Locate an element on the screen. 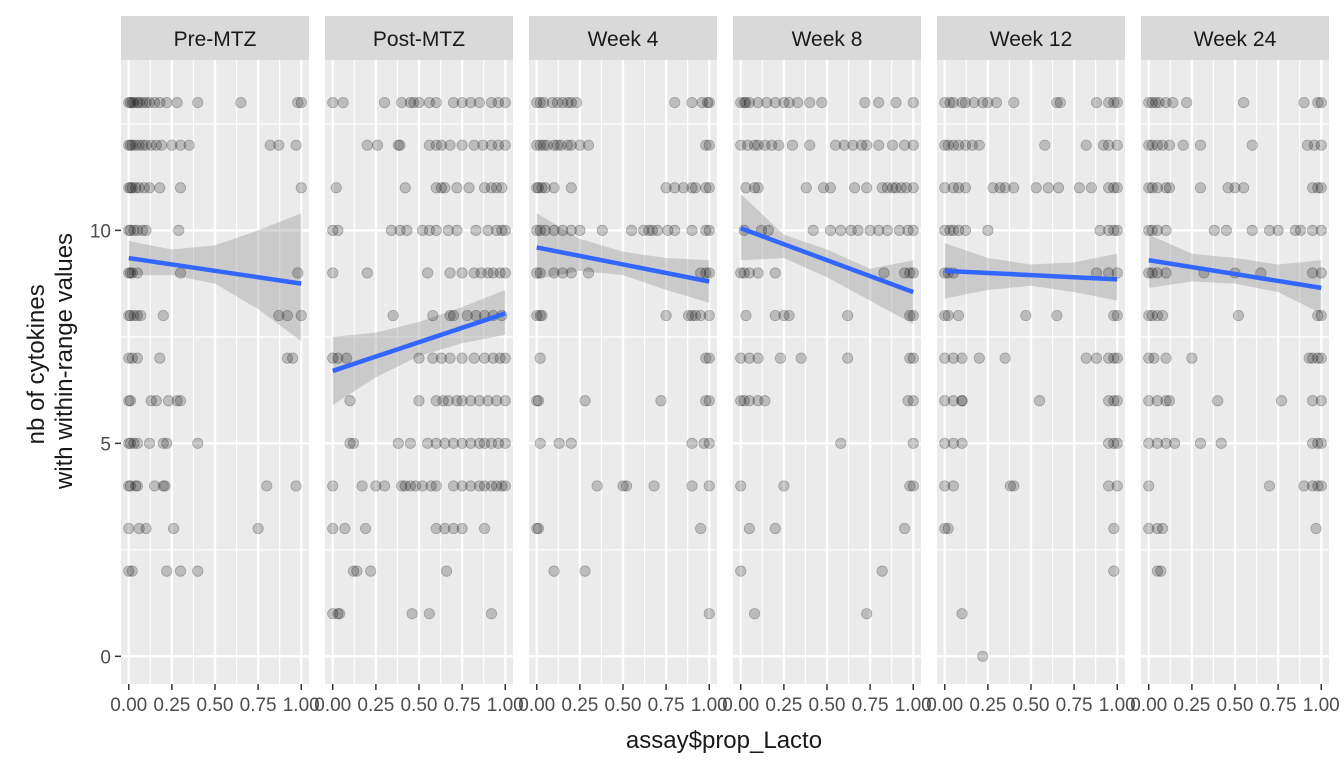 The image size is (1344, 768). facet-panel: Week 8 0.00 0.25 0.50 0.75 1.00 is located at coordinates (827, 366).